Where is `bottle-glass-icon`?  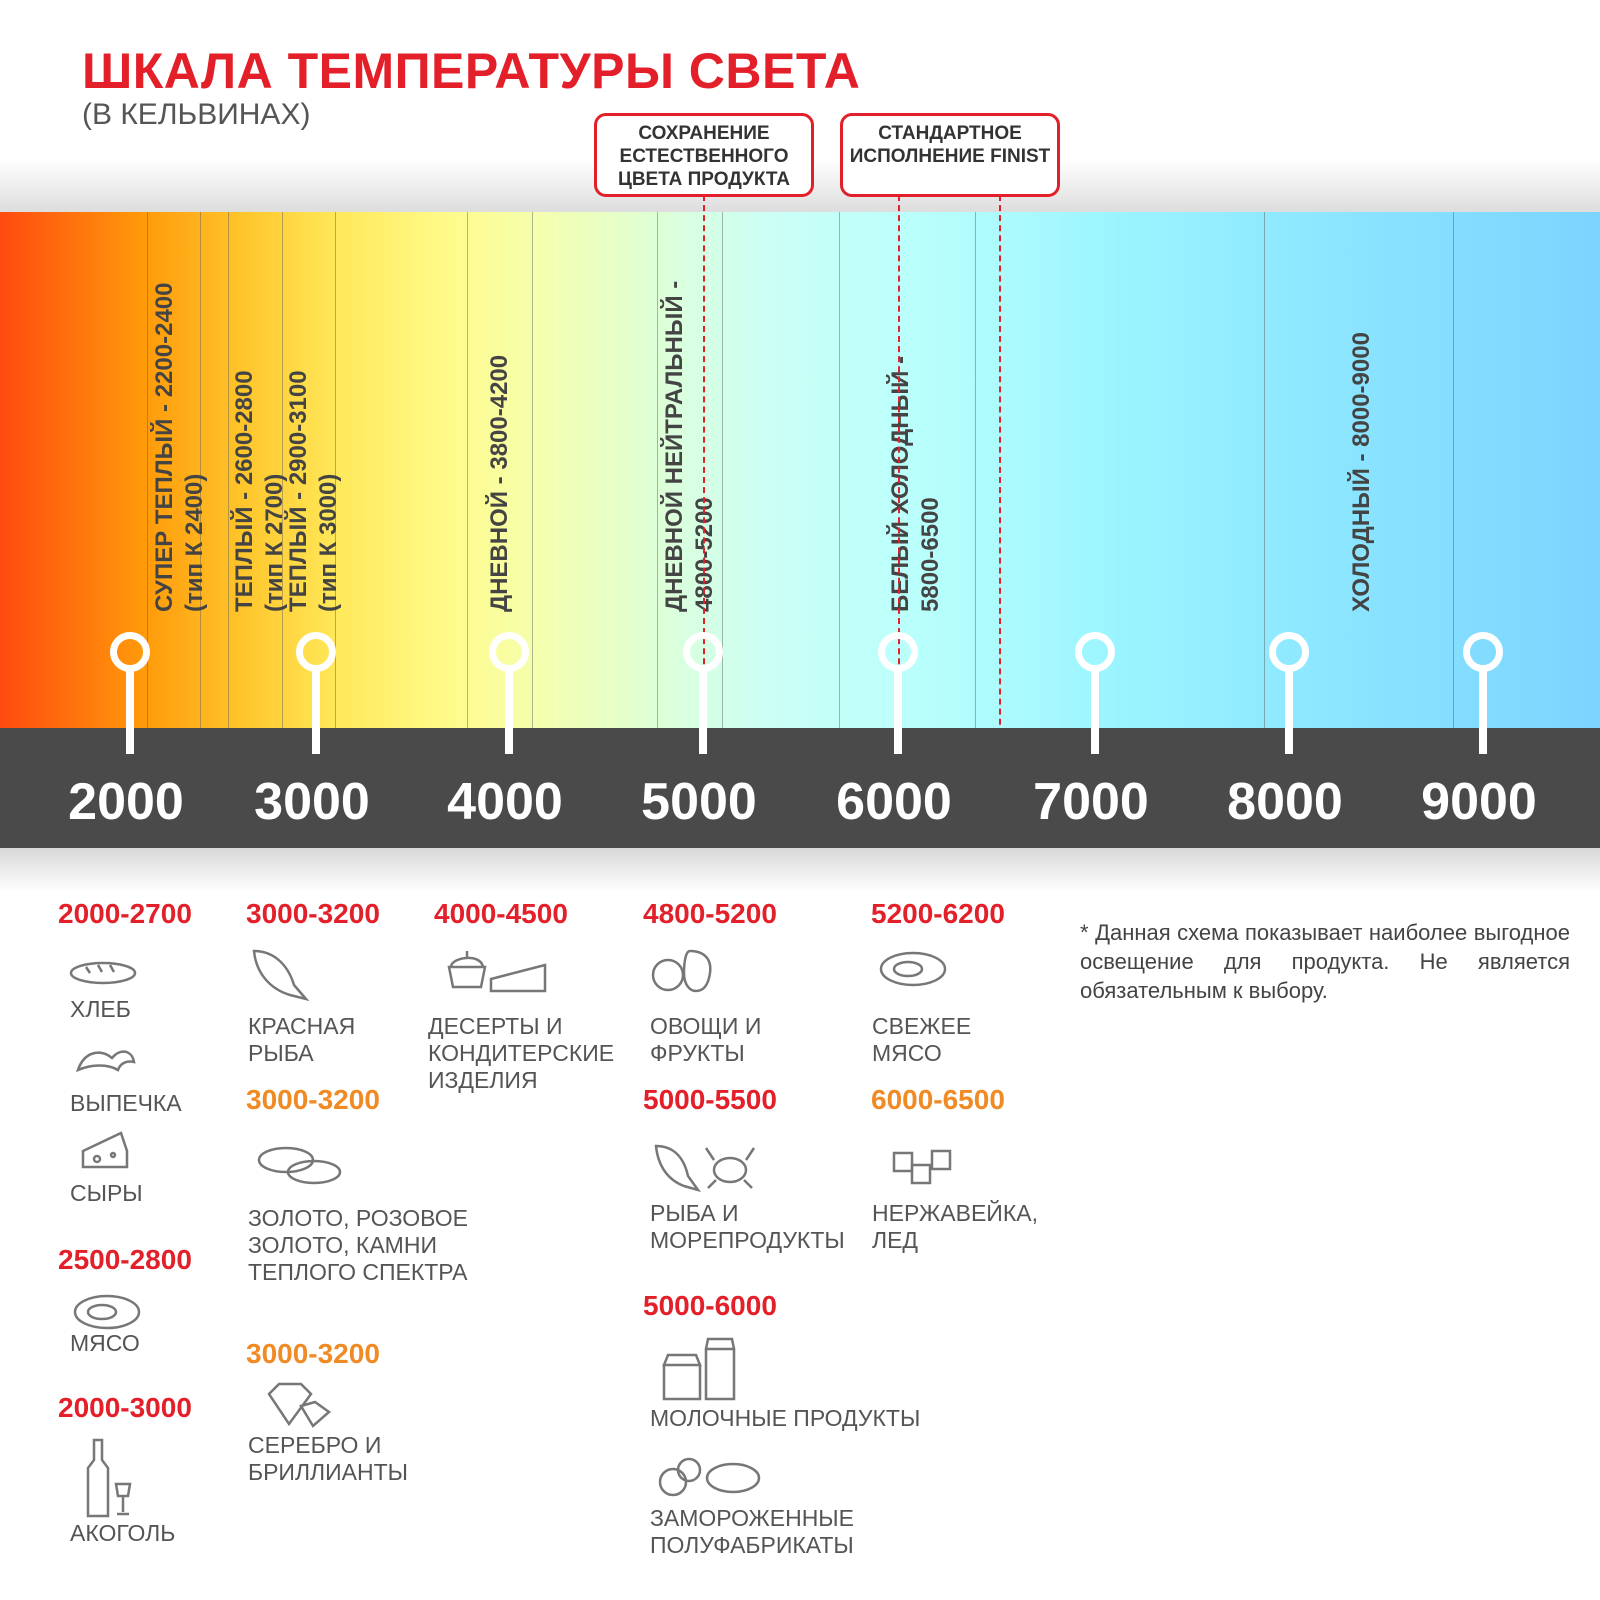
bottle-glass-icon is located at coordinates (115, 1478).